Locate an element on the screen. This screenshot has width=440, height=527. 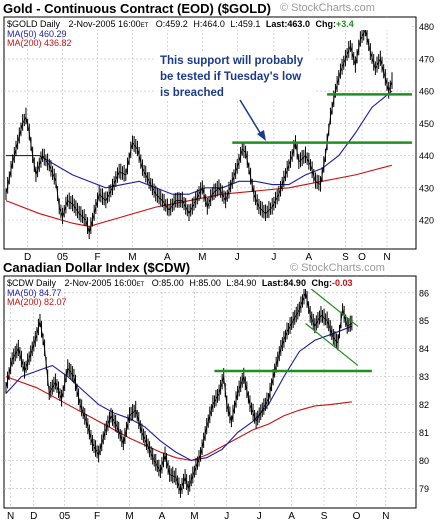
cdw-header-bg is located at coordinates (207, 283).